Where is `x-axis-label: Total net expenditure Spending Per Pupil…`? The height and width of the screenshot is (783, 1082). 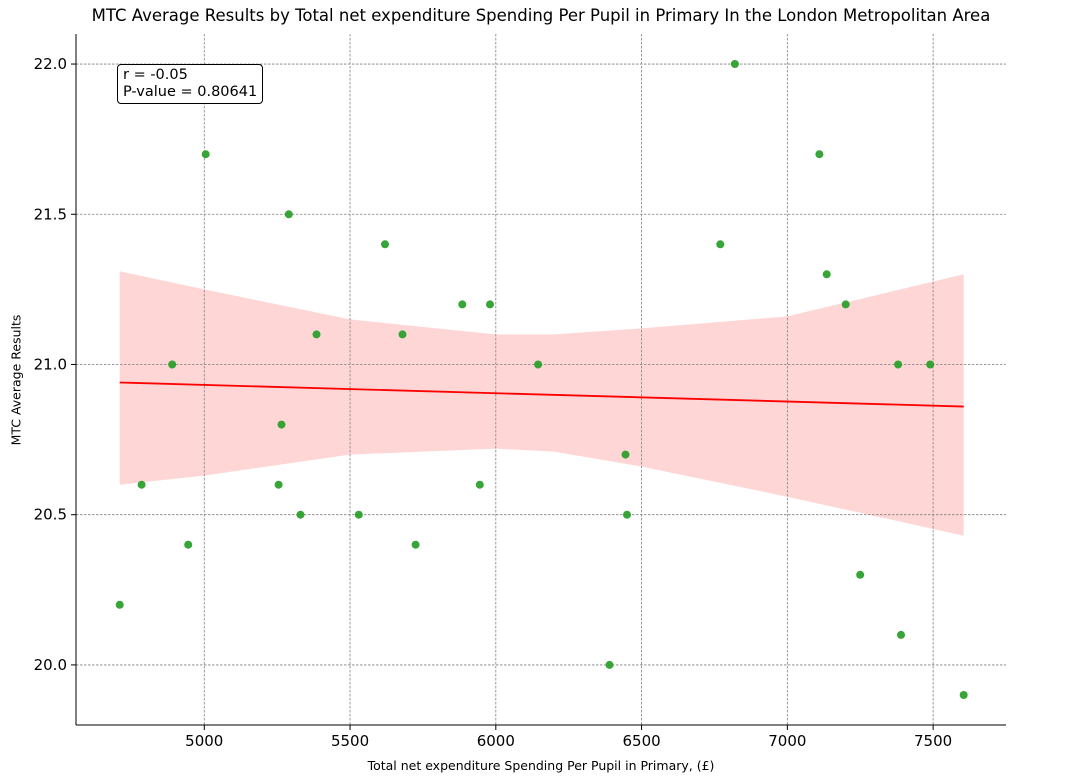 x-axis-label: Total net expenditure Spending Per Pupil… is located at coordinates (541, 765).